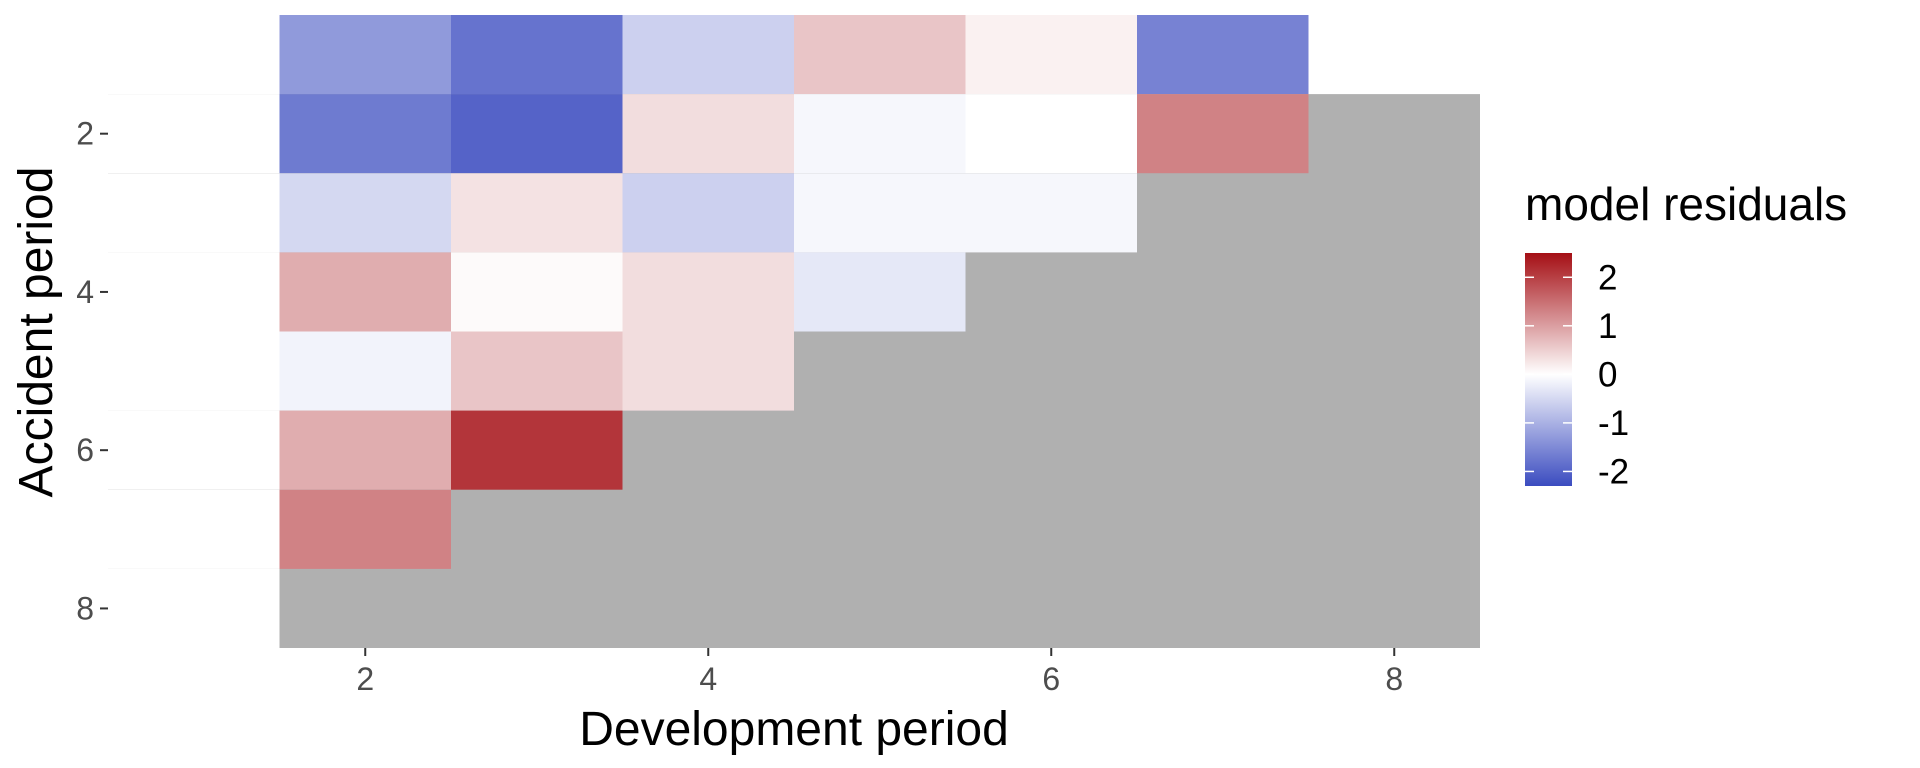  What do you see at coordinates (365, 55) in the screenshot?
I see `heatmap-cell-dev2-acc1` at bounding box center [365, 55].